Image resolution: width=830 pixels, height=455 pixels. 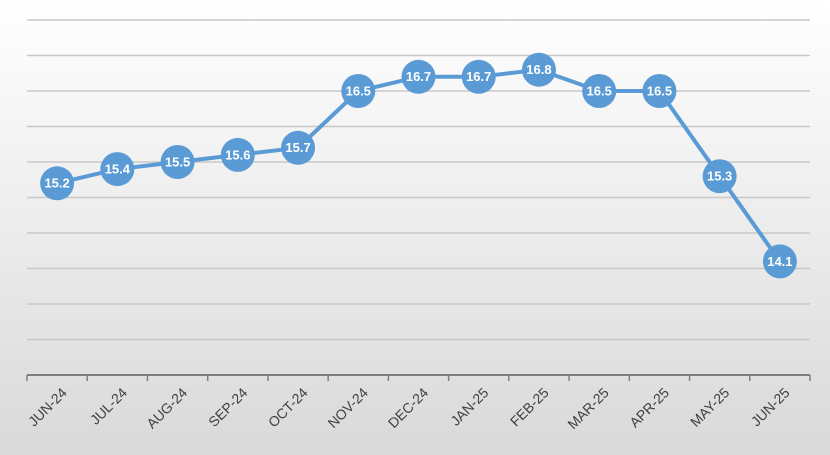 I want to click on data-label: 15.6, so click(x=237, y=154).